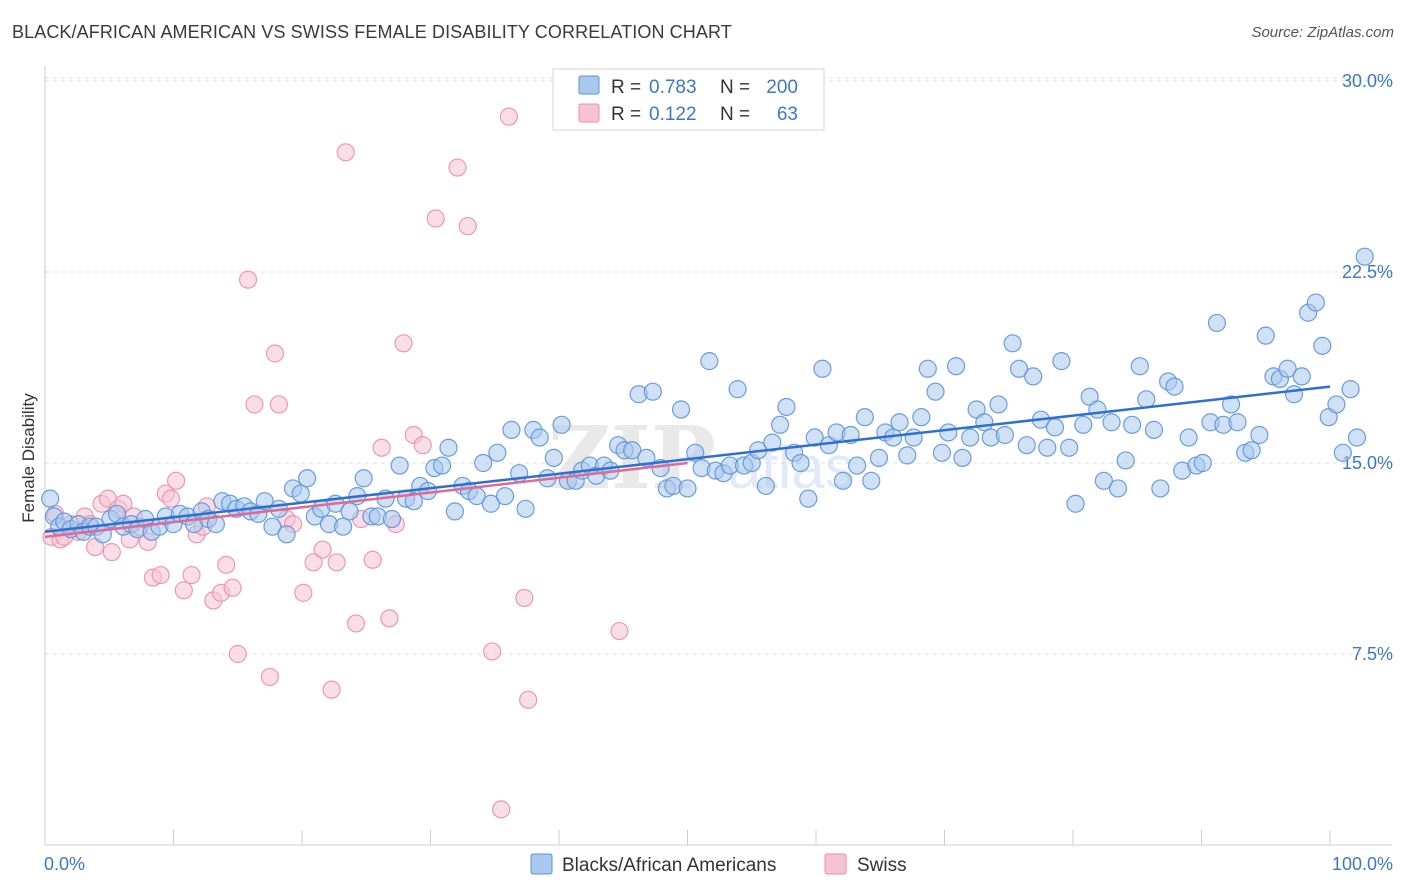  Describe the element at coordinates (1367, 463) in the screenshot. I see `y-tick-label: 15.0%` at that location.